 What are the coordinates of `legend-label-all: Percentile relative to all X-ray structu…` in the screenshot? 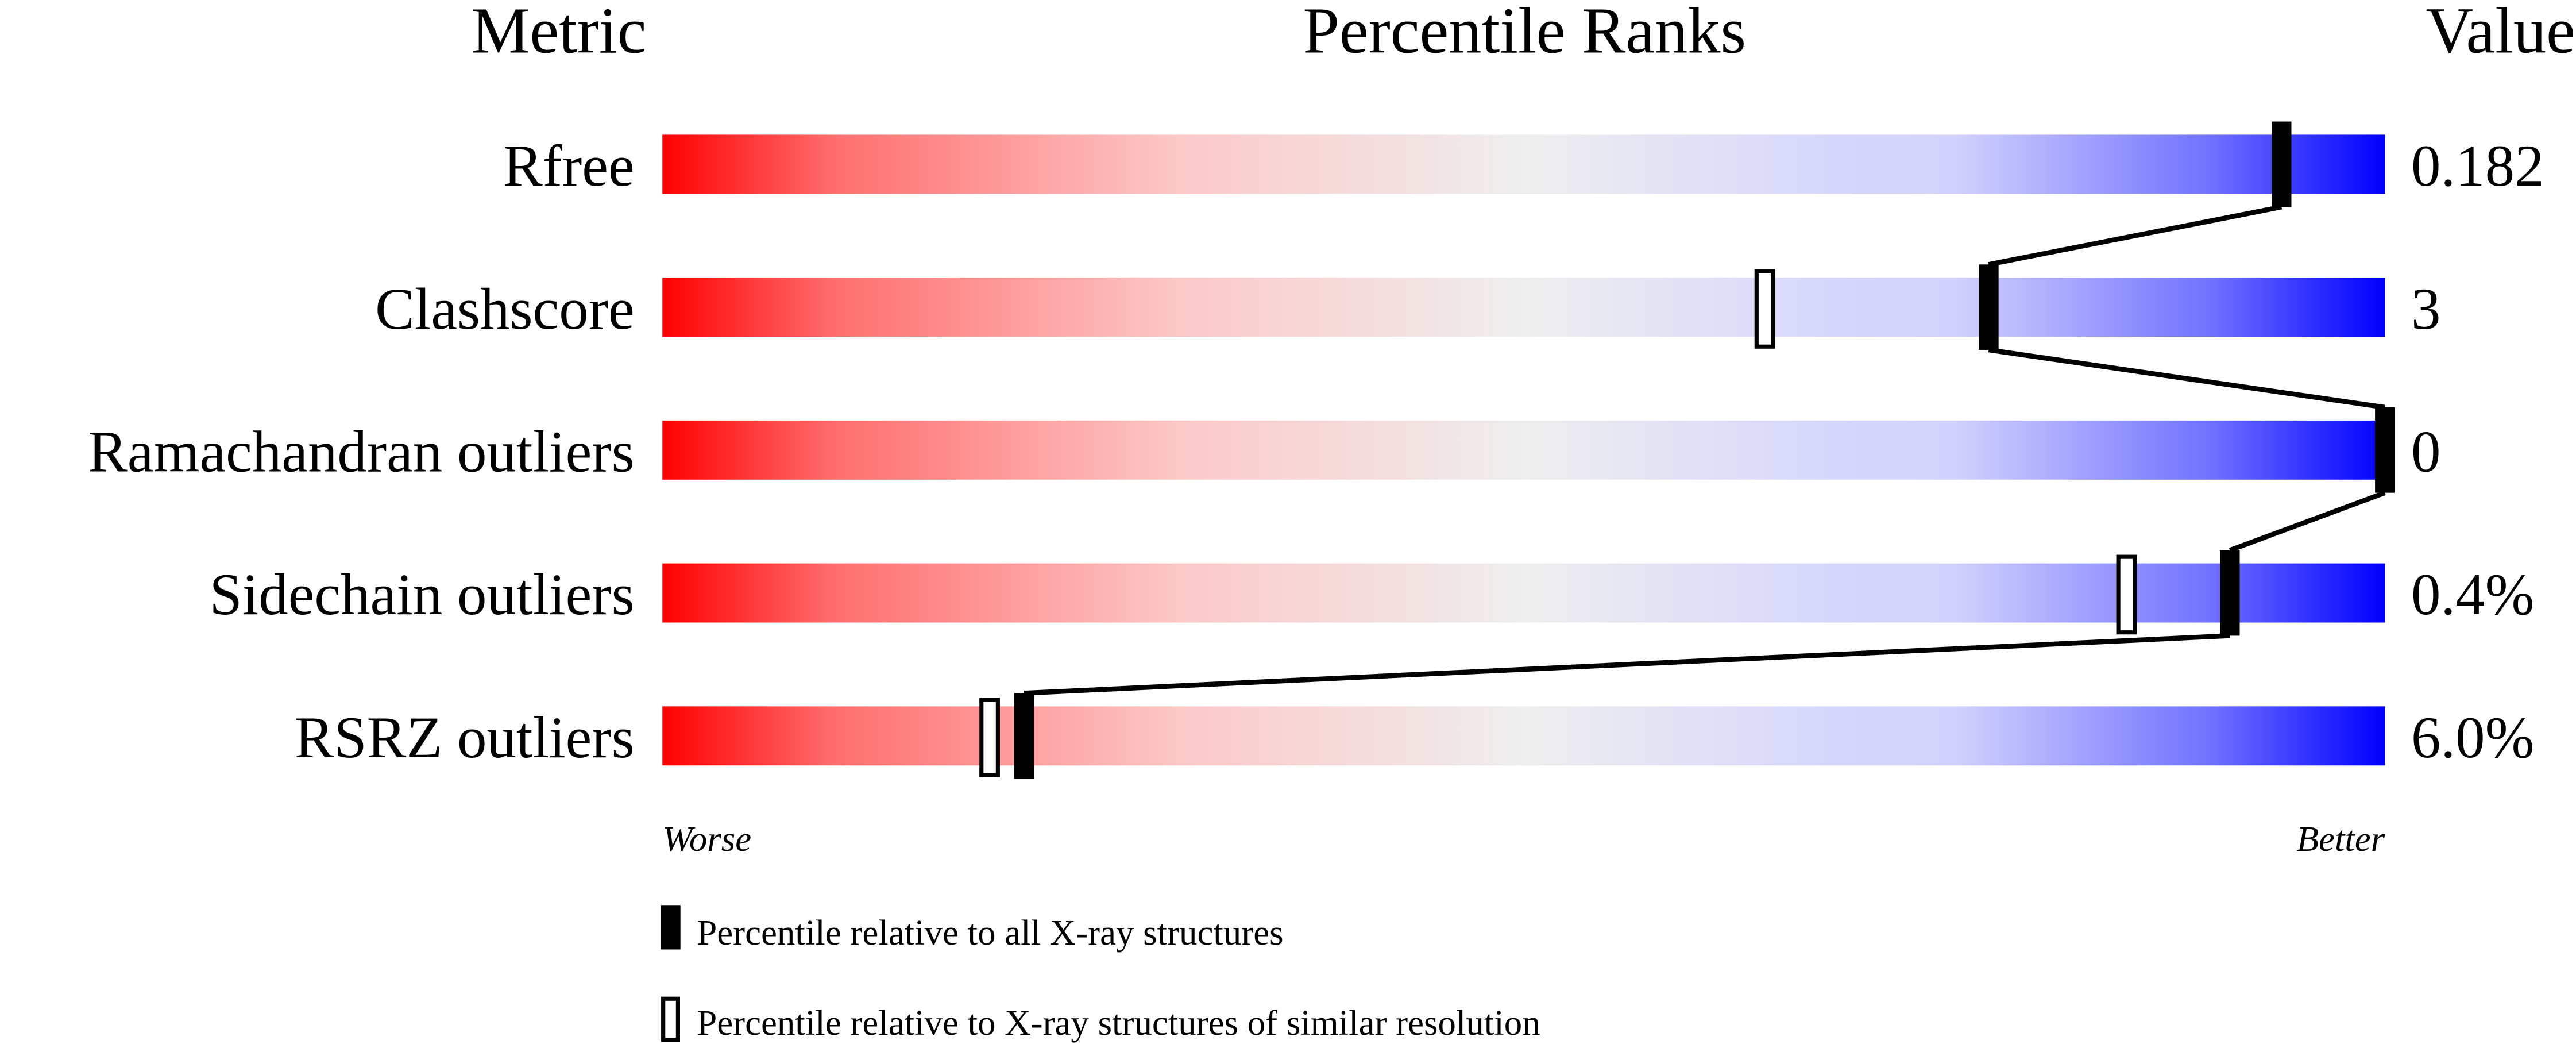 It's located at (990, 932).